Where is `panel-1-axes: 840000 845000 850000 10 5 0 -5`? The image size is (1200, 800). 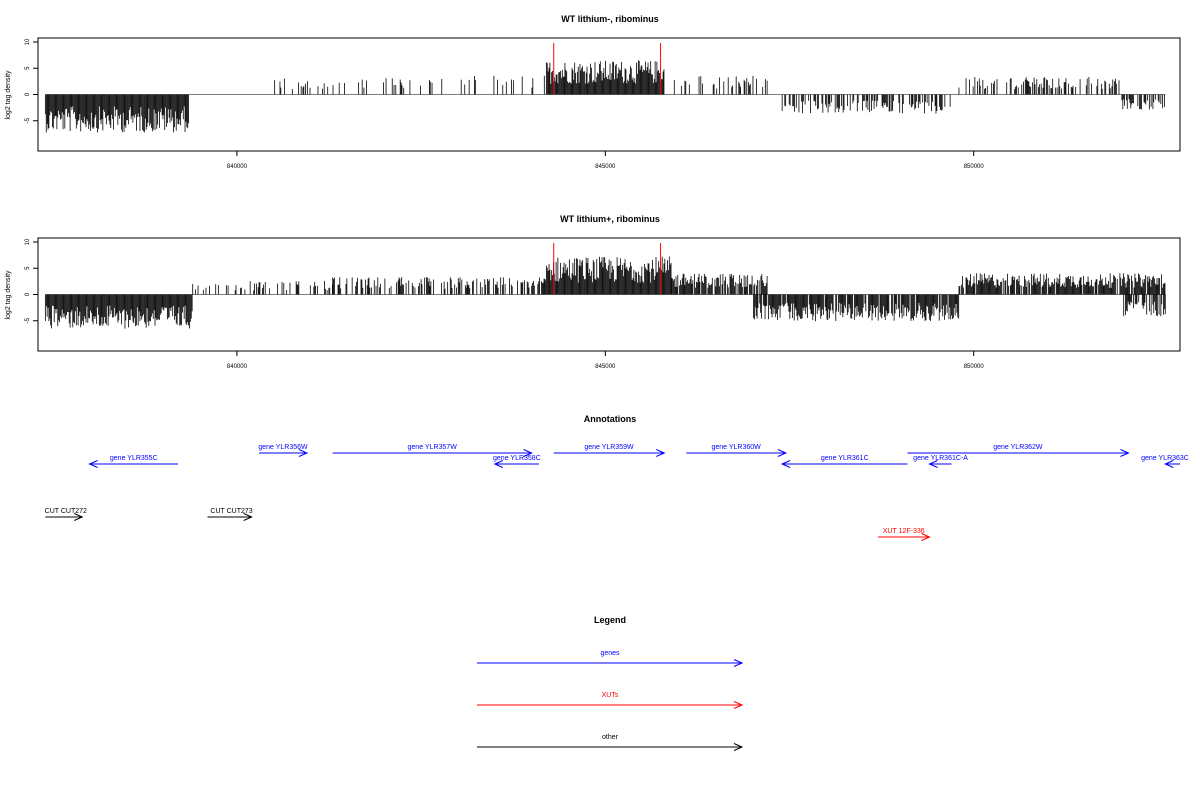 panel-1-axes: 840000 845000 850000 10 5 0 -5 is located at coordinates (504, 104).